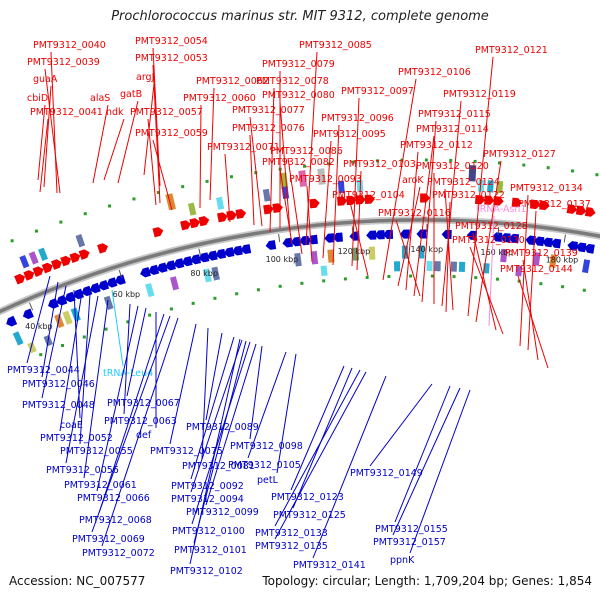  I want to click on gene-label: PMT9312_0057, so click(166, 112).